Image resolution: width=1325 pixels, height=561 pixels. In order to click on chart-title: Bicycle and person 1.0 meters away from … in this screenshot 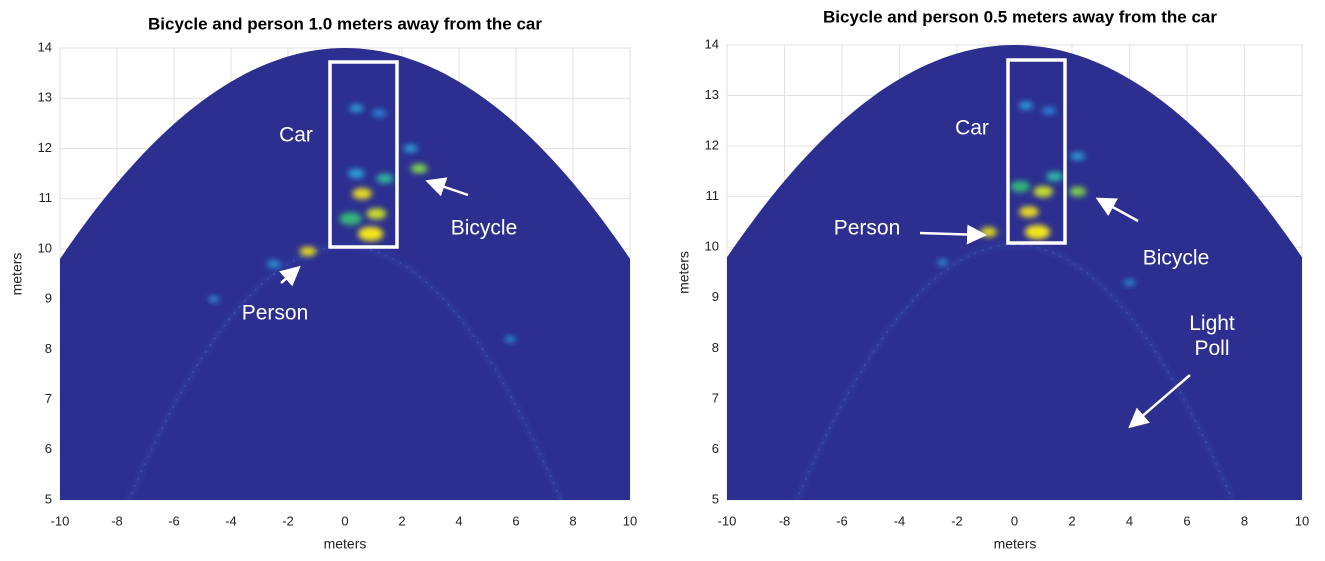, I will do `click(345, 23)`.